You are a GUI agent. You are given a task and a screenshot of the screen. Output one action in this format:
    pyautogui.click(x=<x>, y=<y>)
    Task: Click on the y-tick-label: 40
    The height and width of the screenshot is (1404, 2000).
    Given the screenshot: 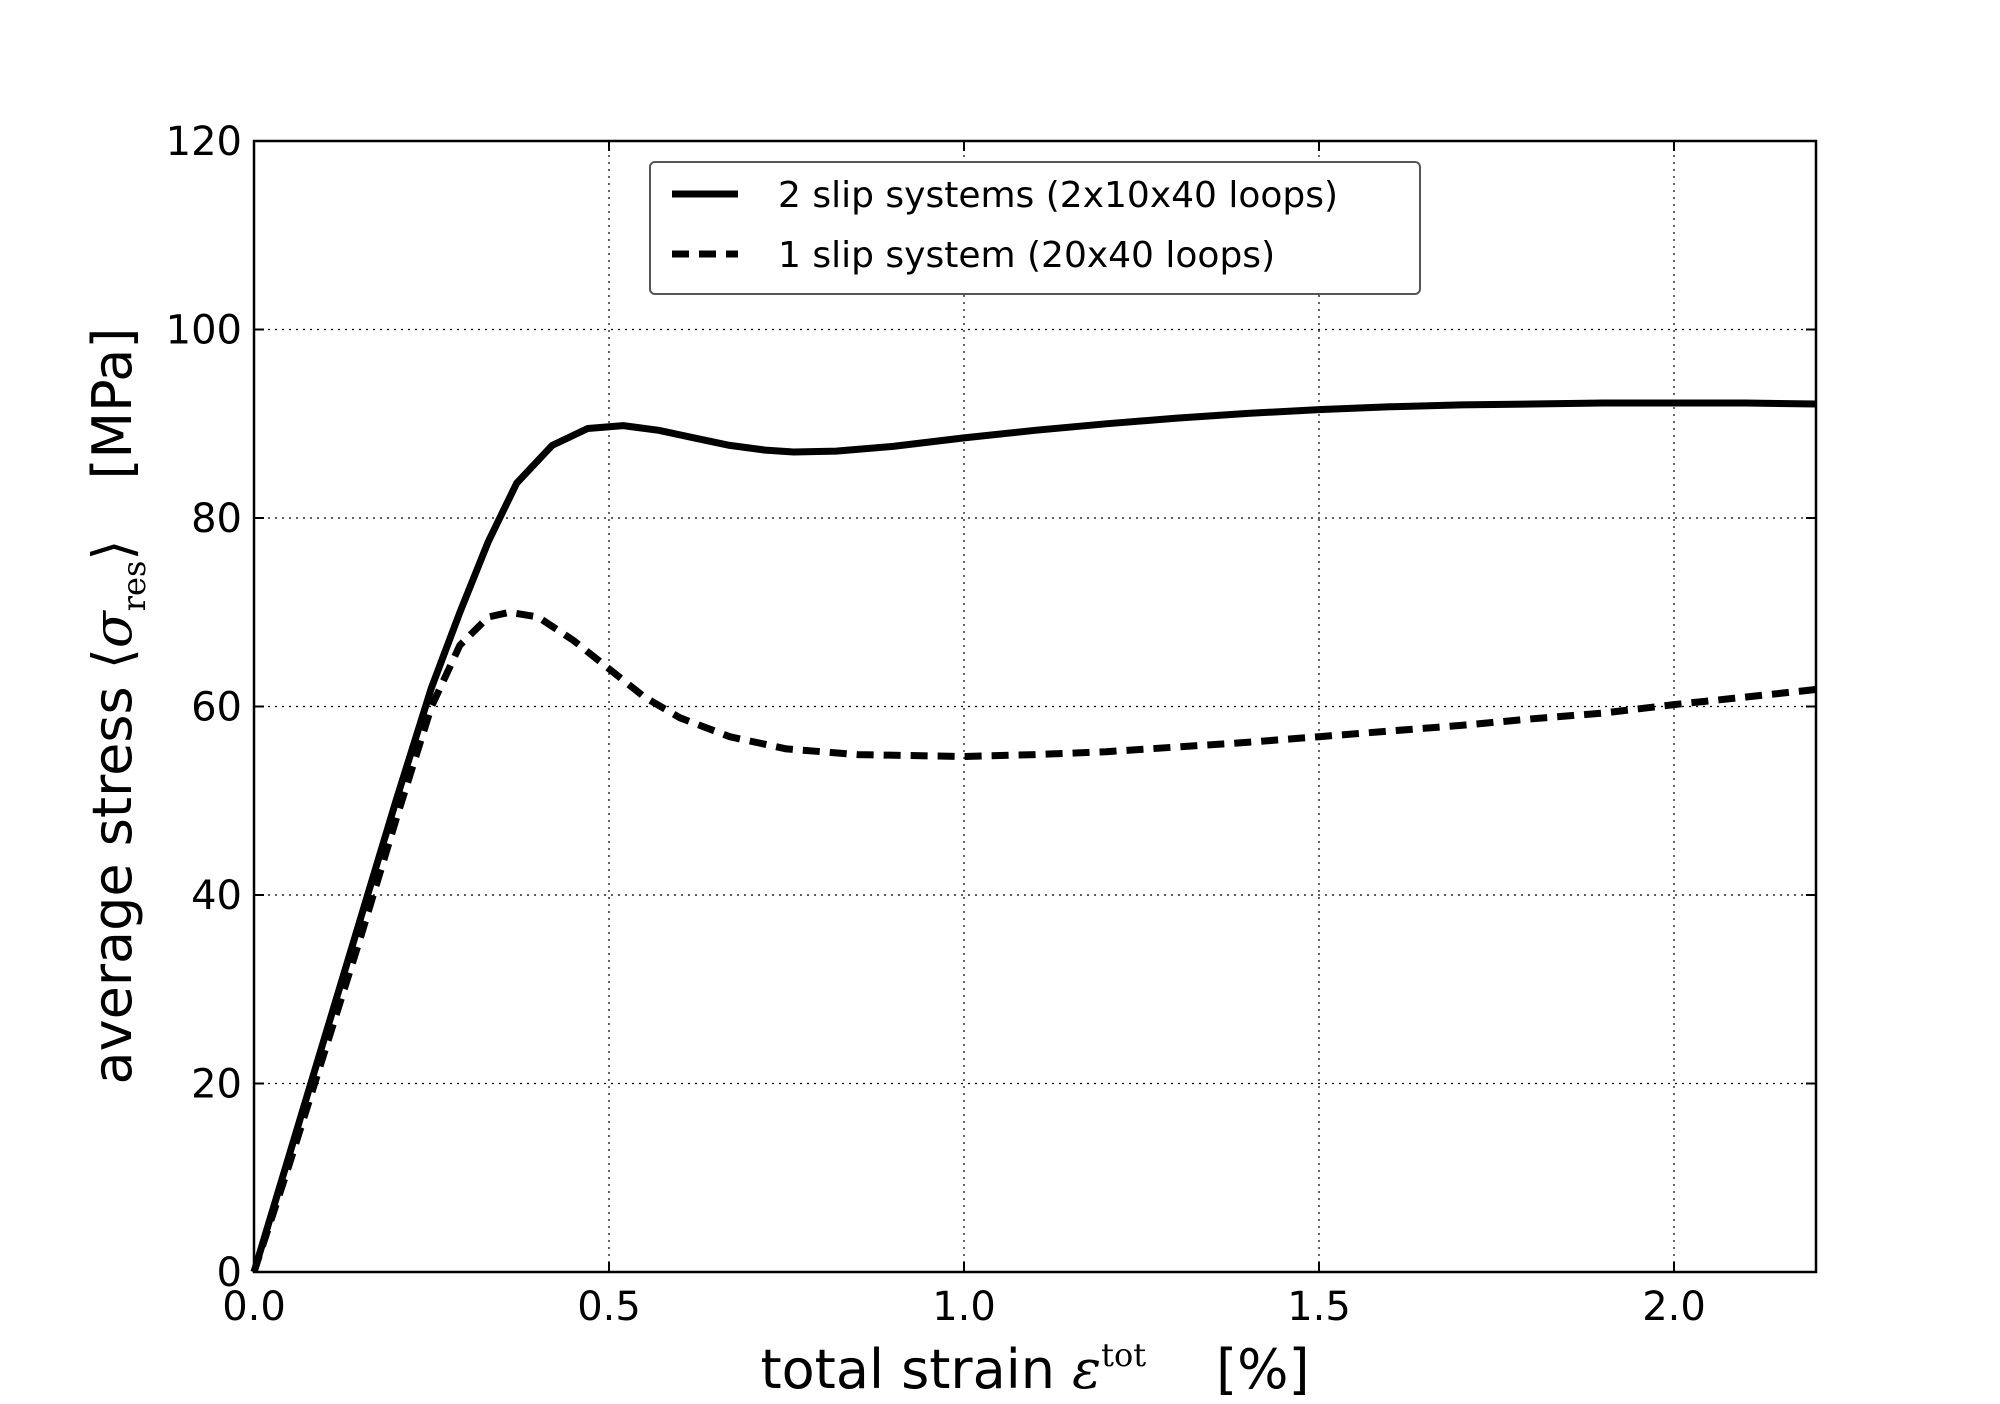 What is the action you would take?
    pyautogui.click(x=216, y=896)
    